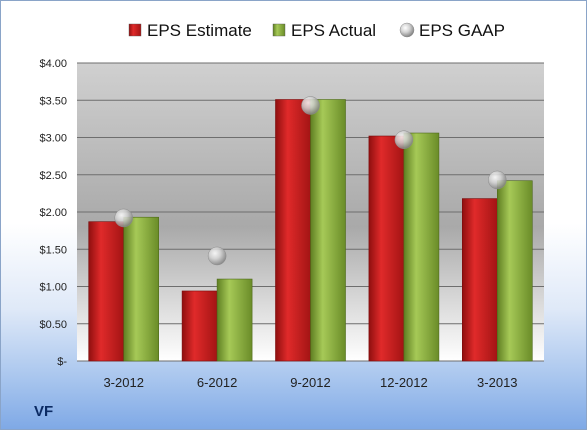 The image size is (587, 431). What do you see at coordinates (53, 176) in the screenshot?
I see `y-tick-label: $2.50` at bounding box center [53, 176].